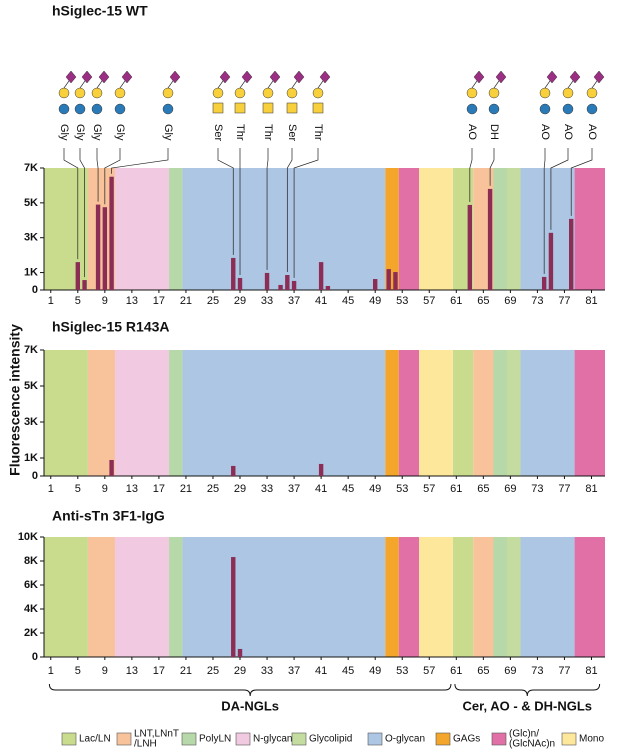  Describe the element at coordinates (31, 609) in the screenshot. I see `y-tick-label: 4K` at that location.